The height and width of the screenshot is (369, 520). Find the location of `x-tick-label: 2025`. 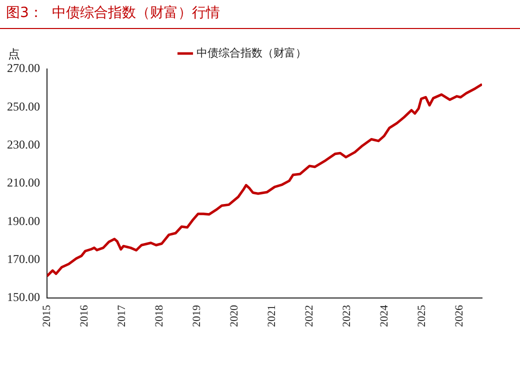

x-tick-label: 2025 is located at coordinates (422, 315).